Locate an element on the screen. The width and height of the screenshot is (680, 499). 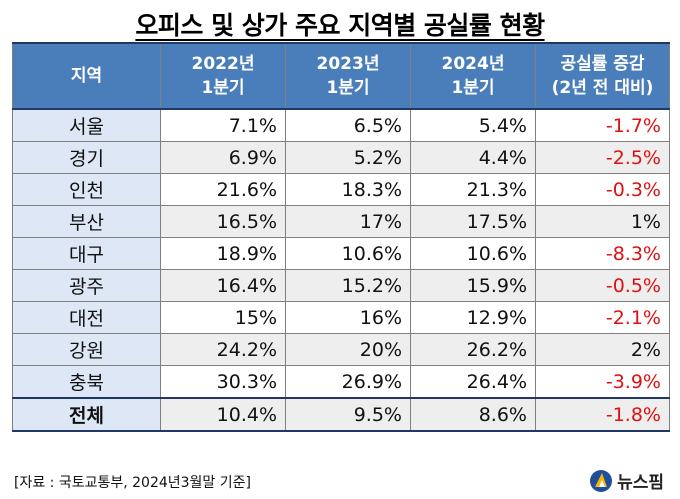
value-2022-cell: 6.9% is located at coordinates (223, 157).